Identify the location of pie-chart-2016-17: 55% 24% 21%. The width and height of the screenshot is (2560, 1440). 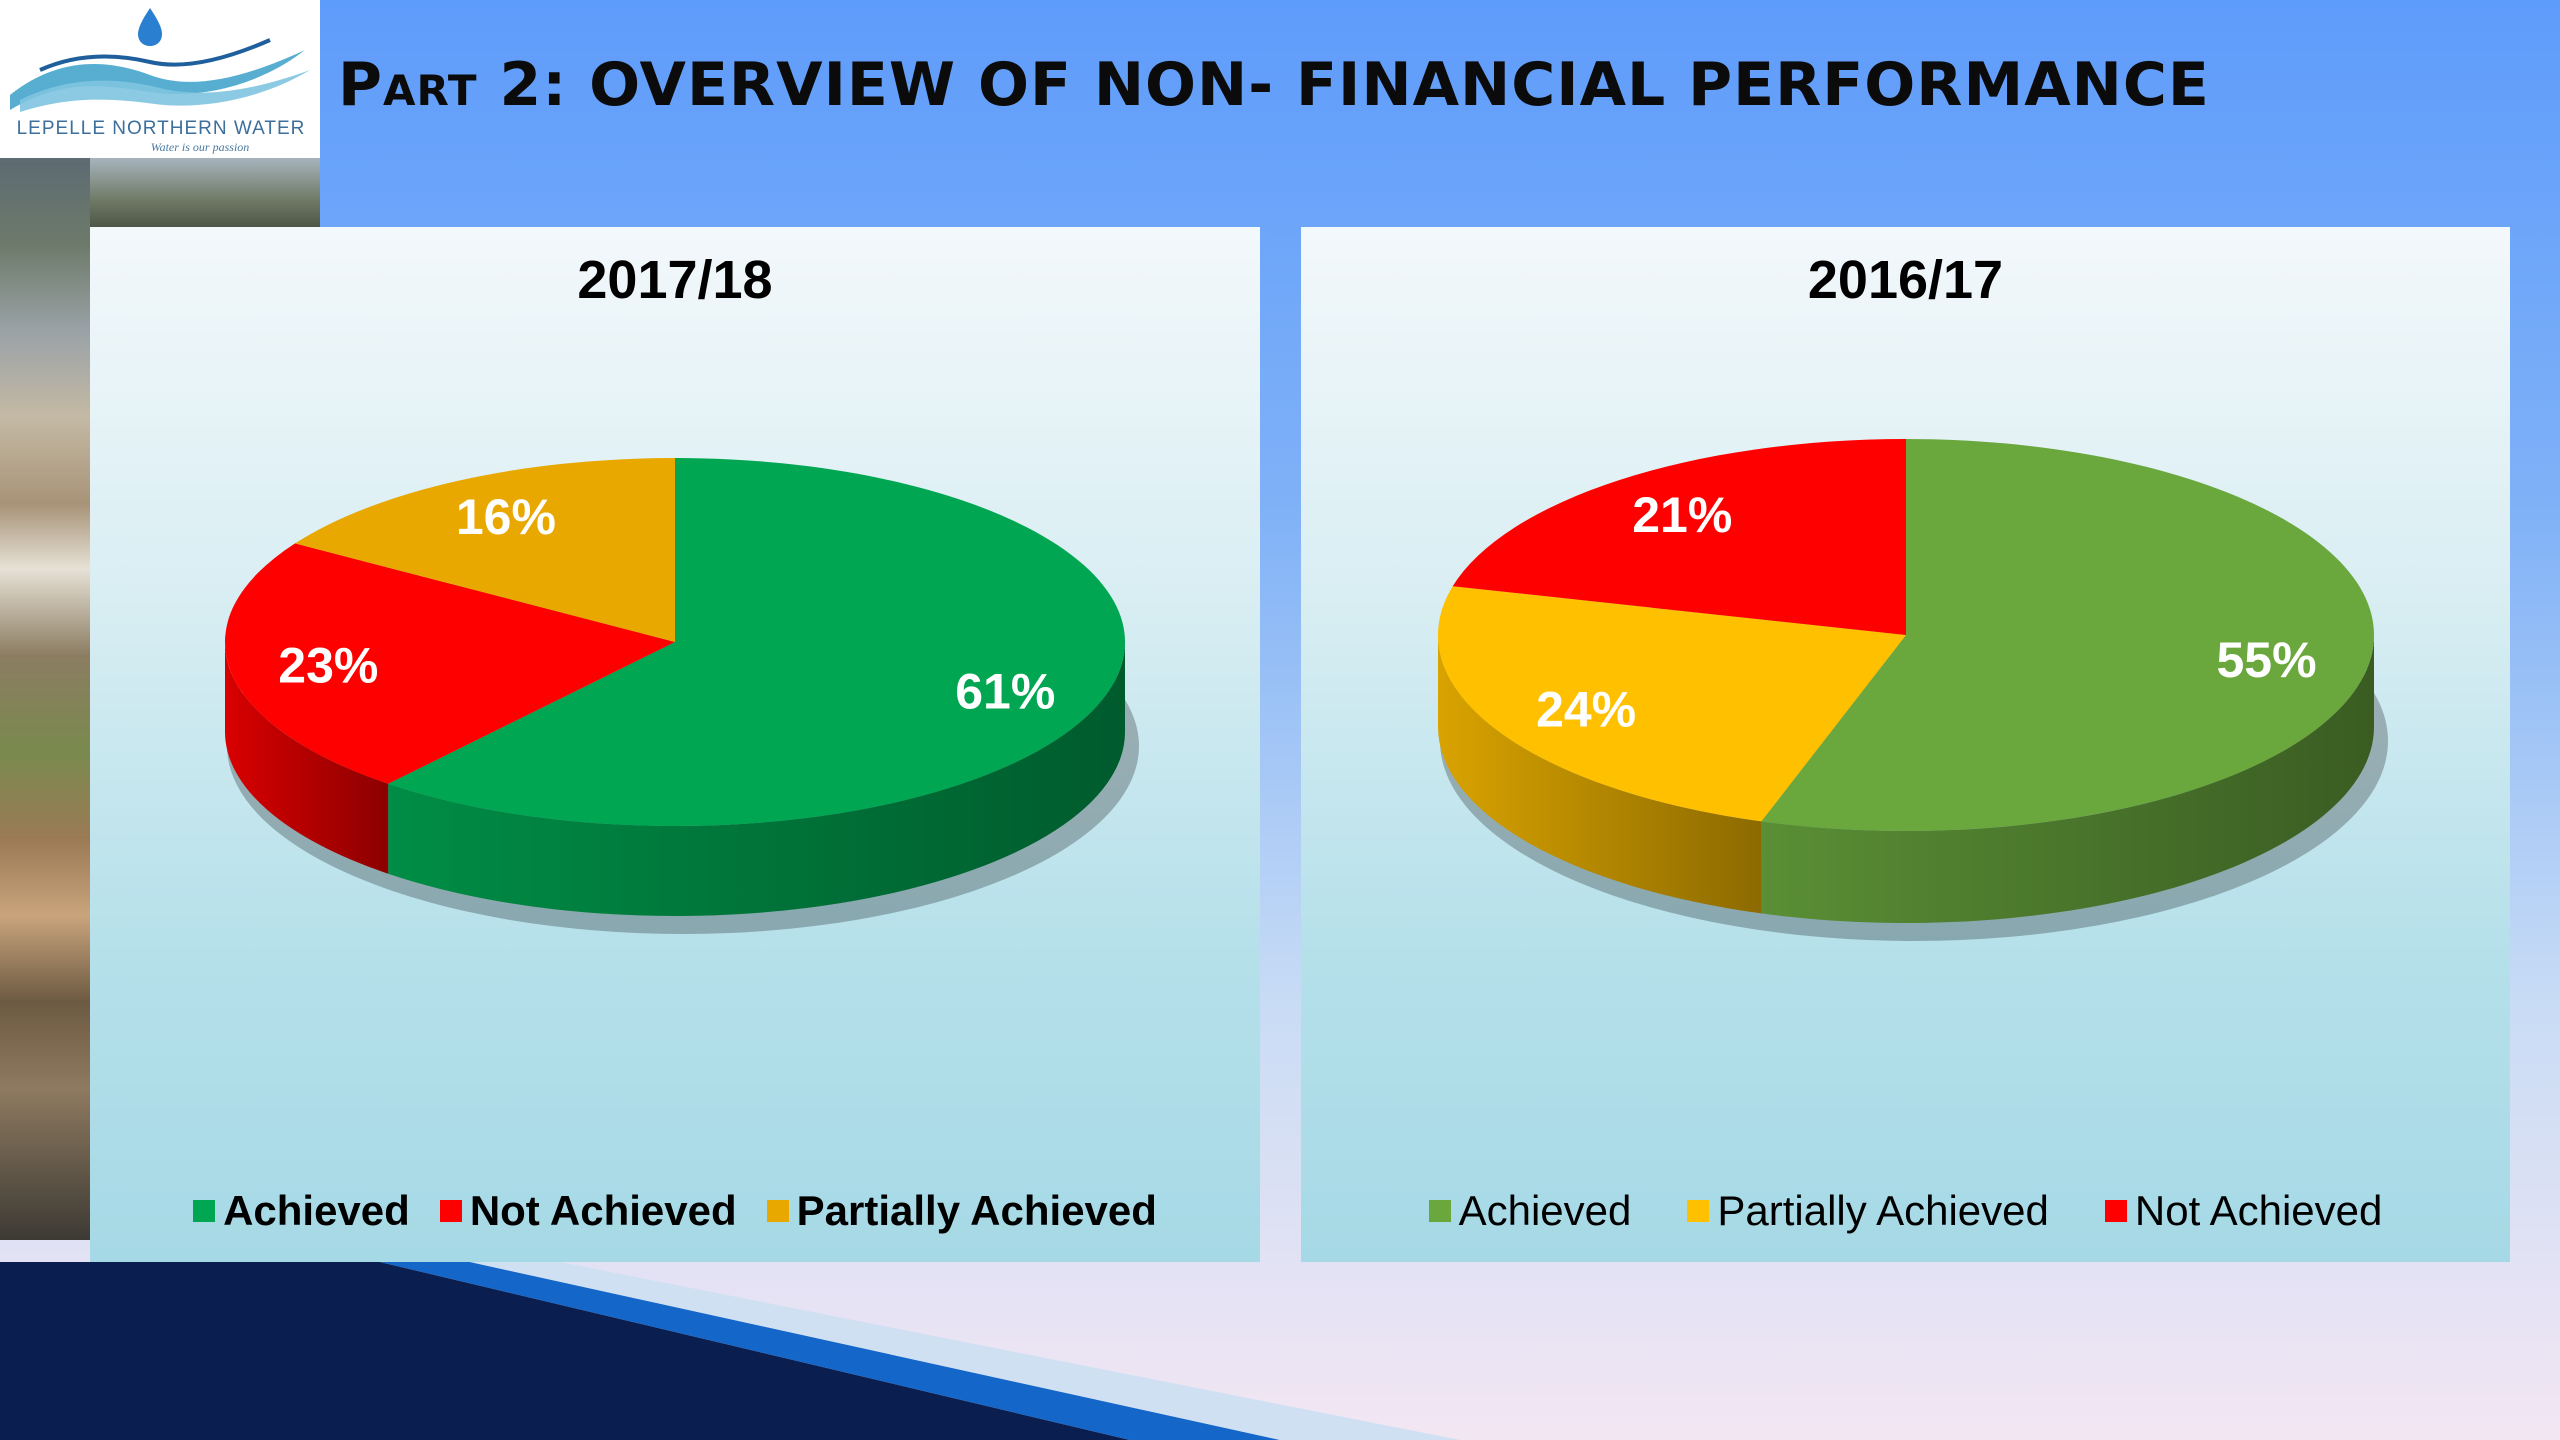
(1913, 690).